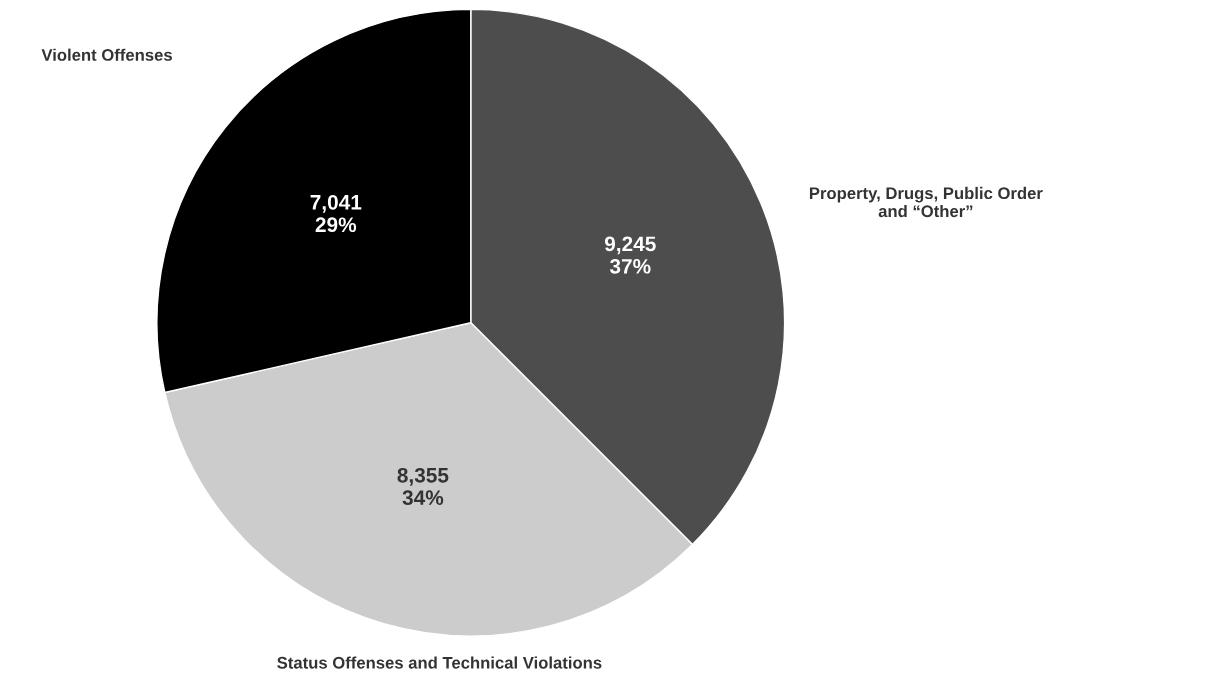 The height and width of the screenshot is (683, 1224). What do you see at coordinates (926, 202) in the screenshot?
I see `slice-label: Property, Drugs, Public Order and “Other”` at bounding box center [926, 202].